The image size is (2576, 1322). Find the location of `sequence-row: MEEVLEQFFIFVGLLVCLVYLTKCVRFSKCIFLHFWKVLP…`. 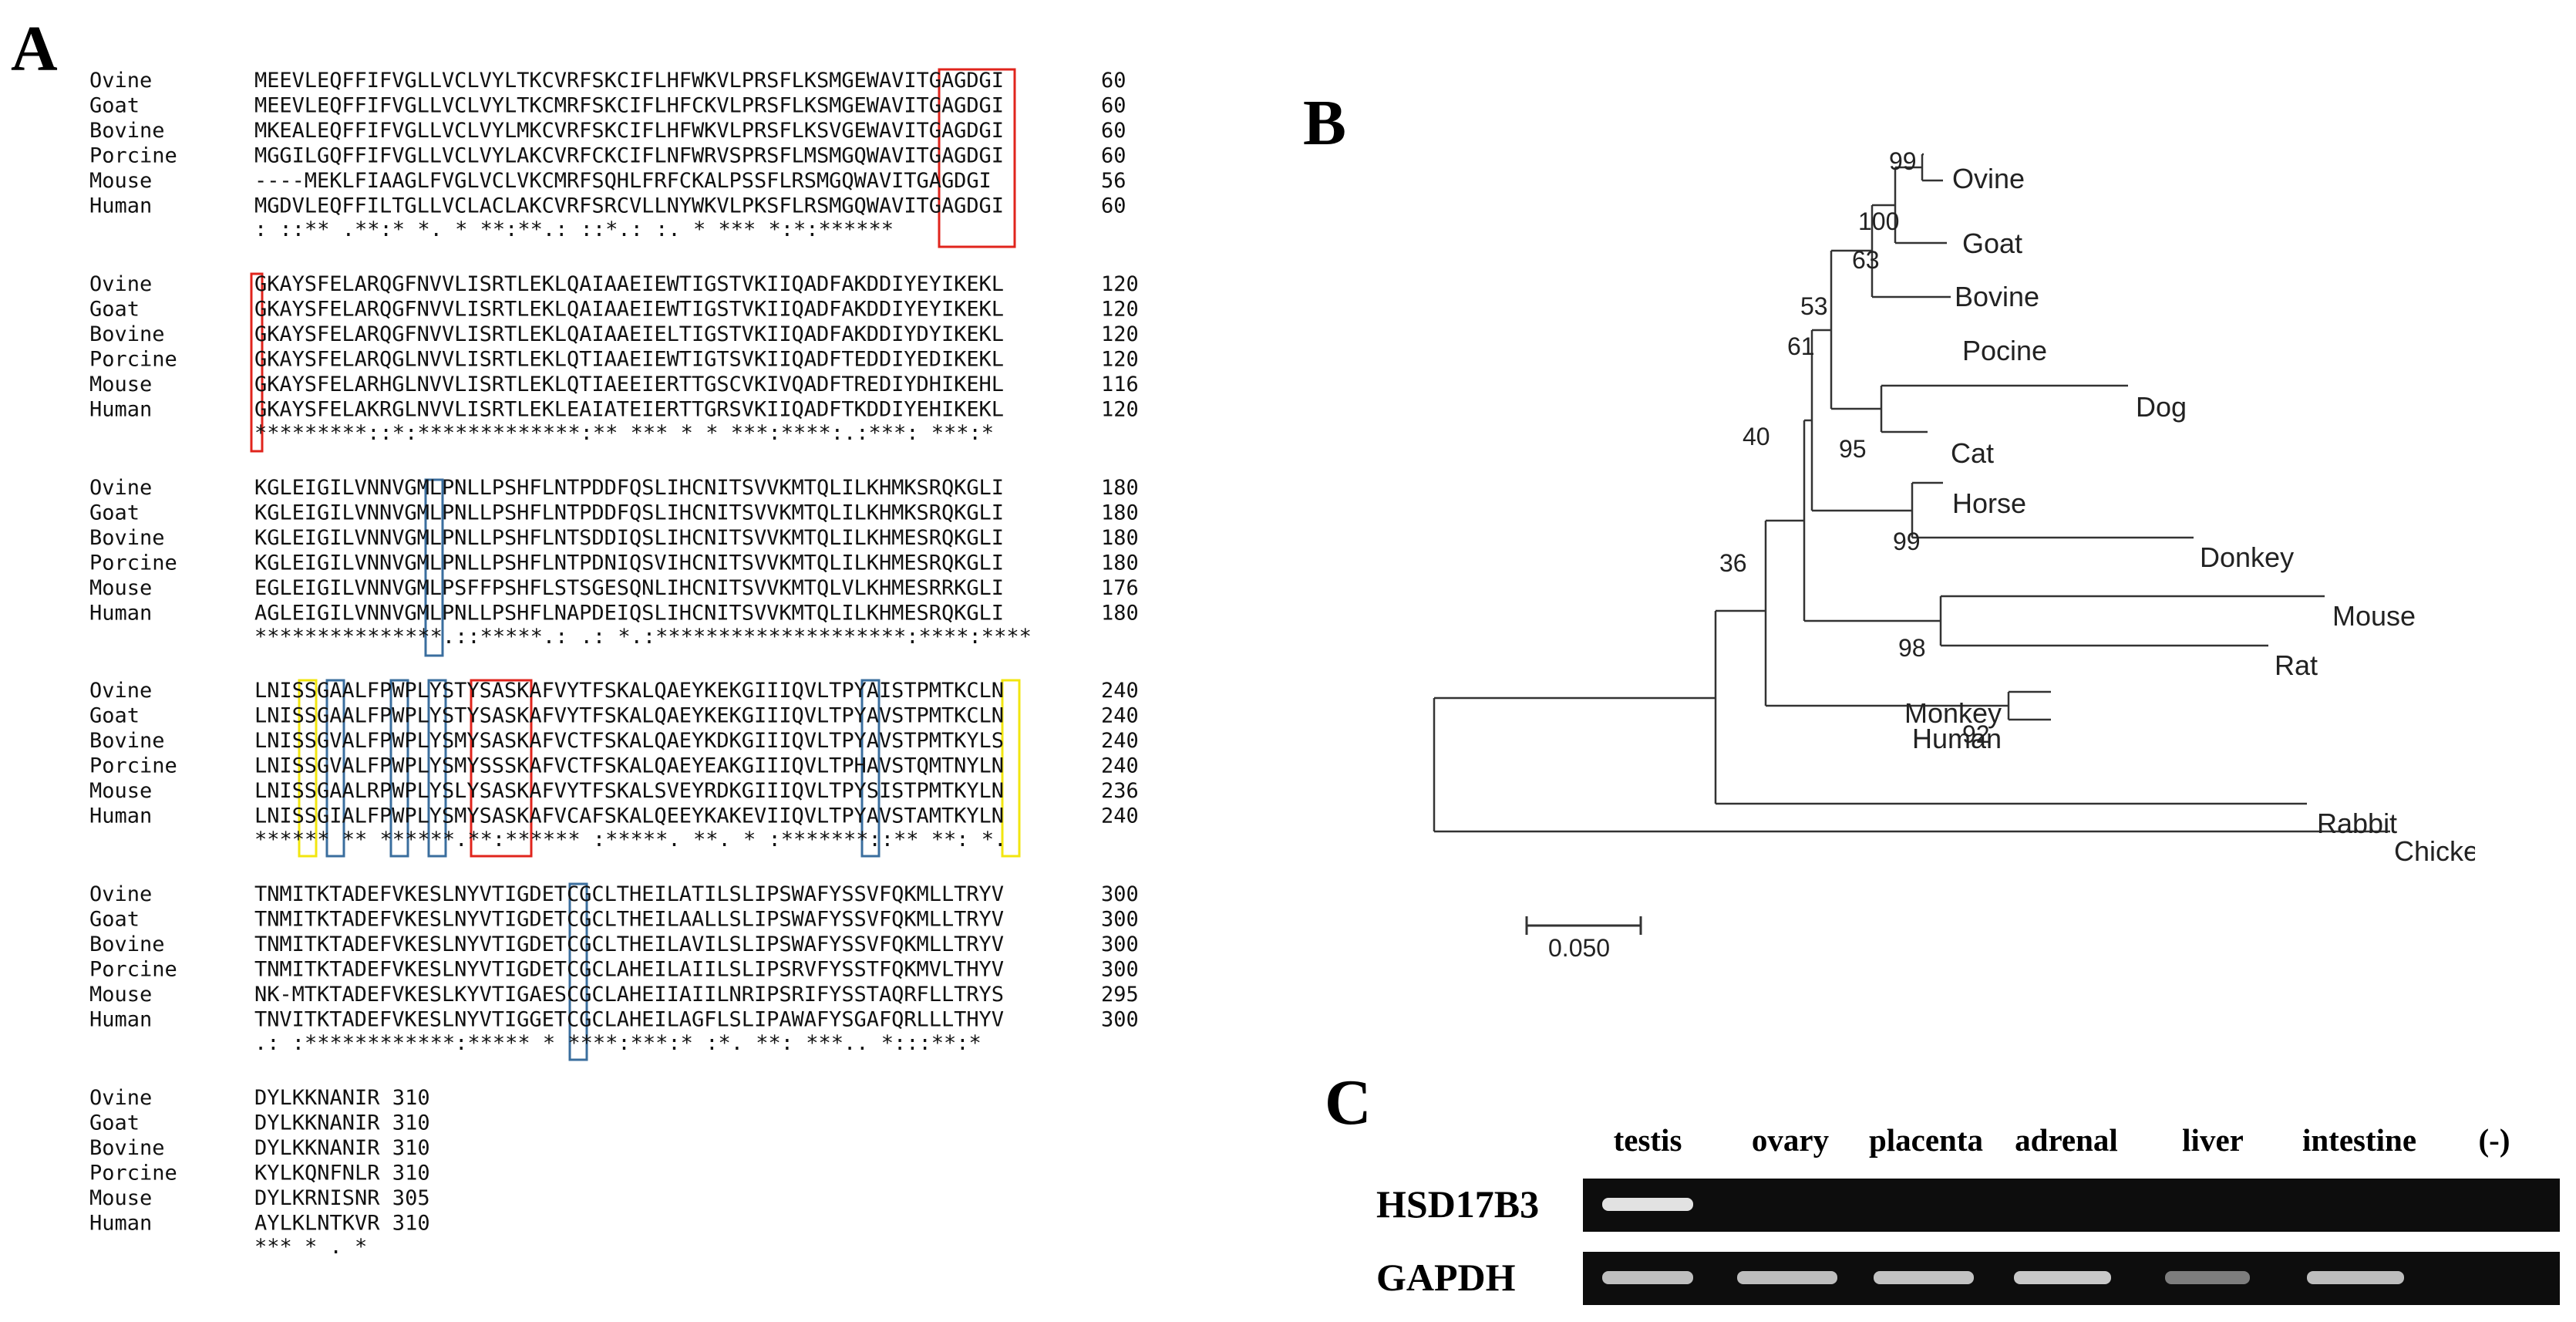

sequence-row: MEEVLEQFFIFVGLLVCLVYLTKCVRFSKCIFLHFWKVLP… is located at coordinates (629, 81).